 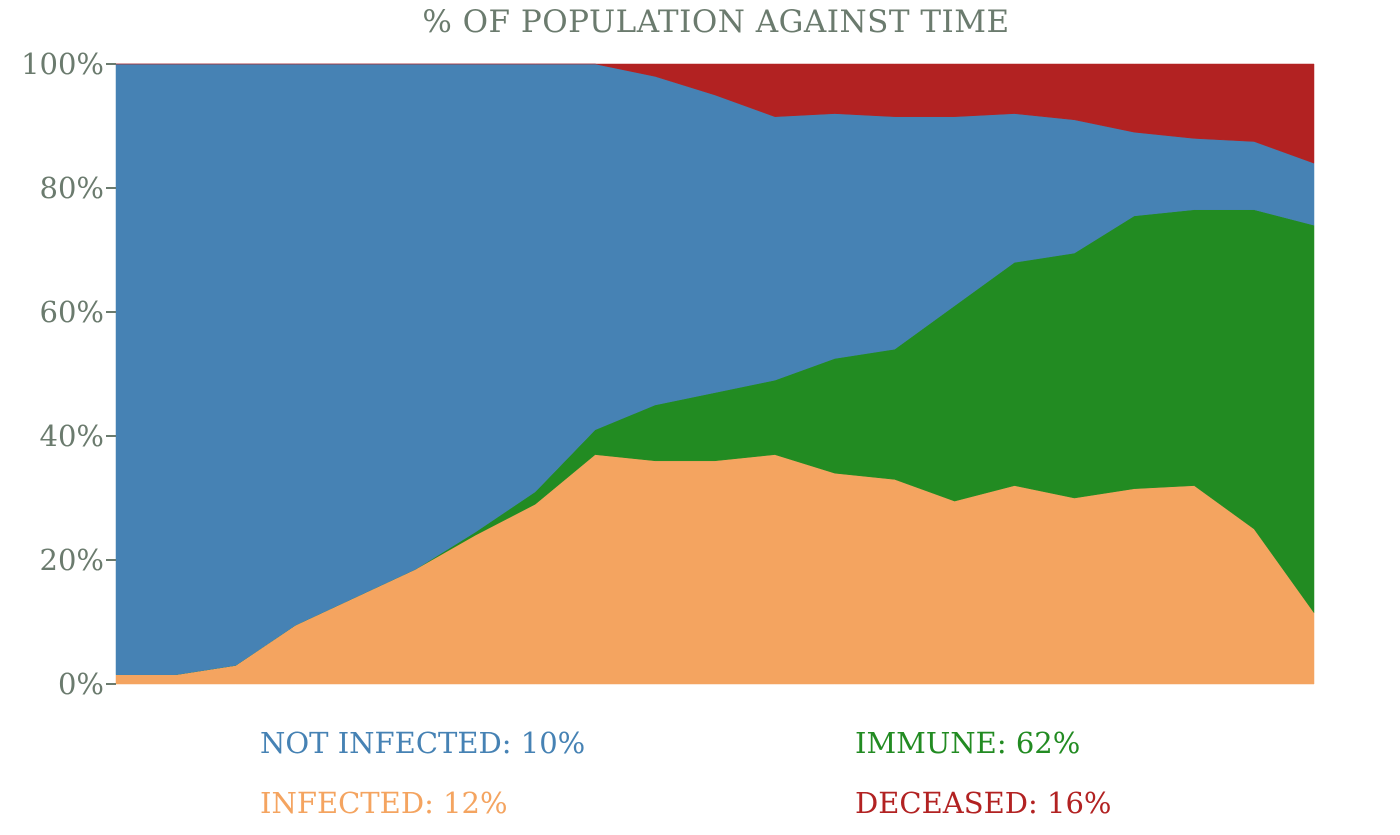 What do you see at coordinates (81, 684) in the screenshot?
I see `y-tick-label: 0%` at bounding box center [81, 684].